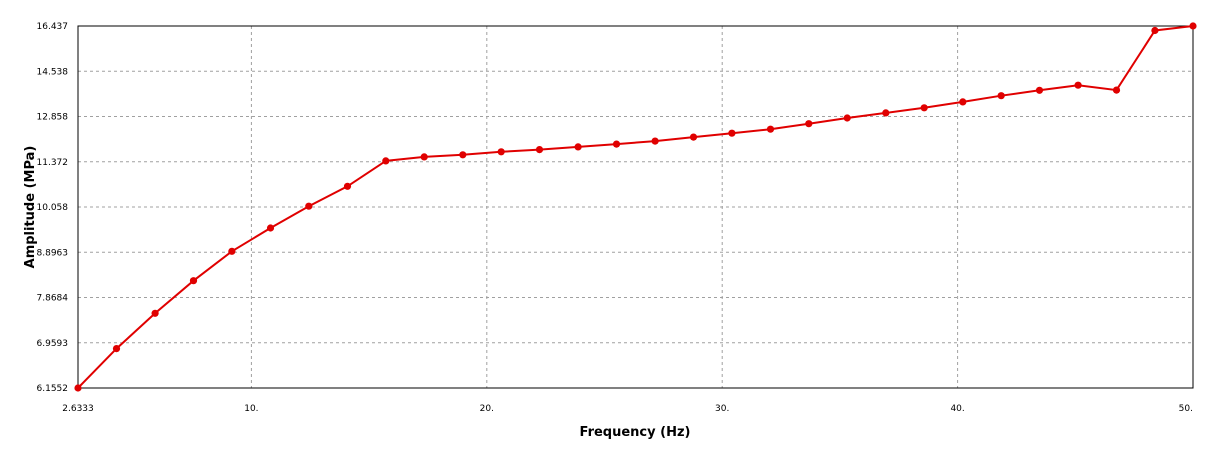 Image resolution: width=1214 pixels, height=452 pixels. What do you see at coordinates (53, 389) in the screenshot?
I see `y-tick-label: 6.1552` at bounding box center [53, 389].